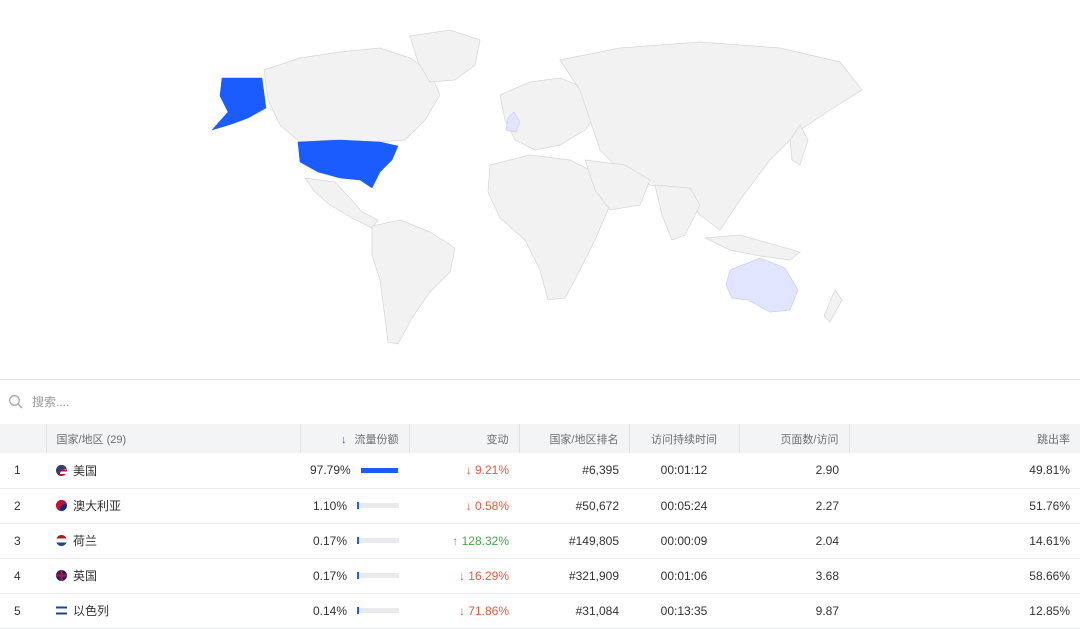 The width and height of the screenshot is (1080, 629). I want to click on row-change: ↓ 9.21%, so click(464, 470).